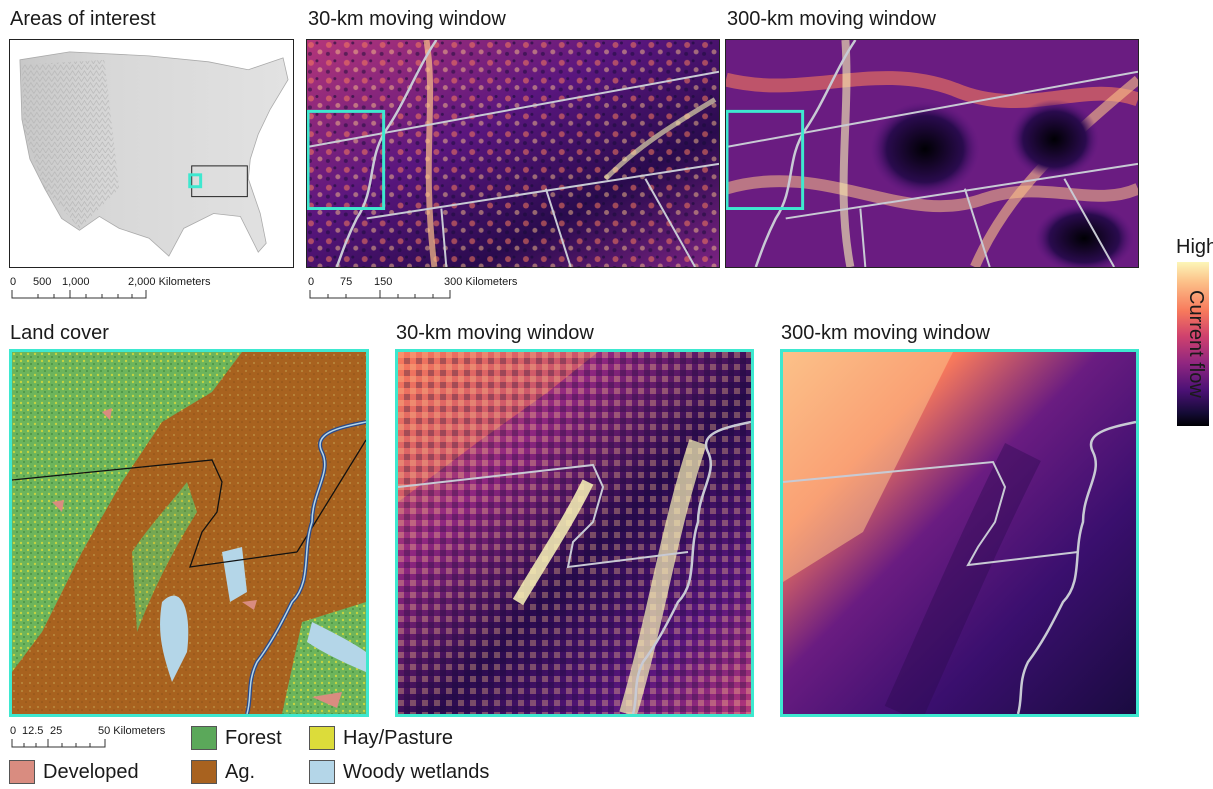 Image resolution: width=1213 pixels, height=789 pixels. Describe the element at coordinates (125, 289) in the screenshot. I see `overview-scalebar: 0 500 1,000 2,000 Kilometers` at that location.